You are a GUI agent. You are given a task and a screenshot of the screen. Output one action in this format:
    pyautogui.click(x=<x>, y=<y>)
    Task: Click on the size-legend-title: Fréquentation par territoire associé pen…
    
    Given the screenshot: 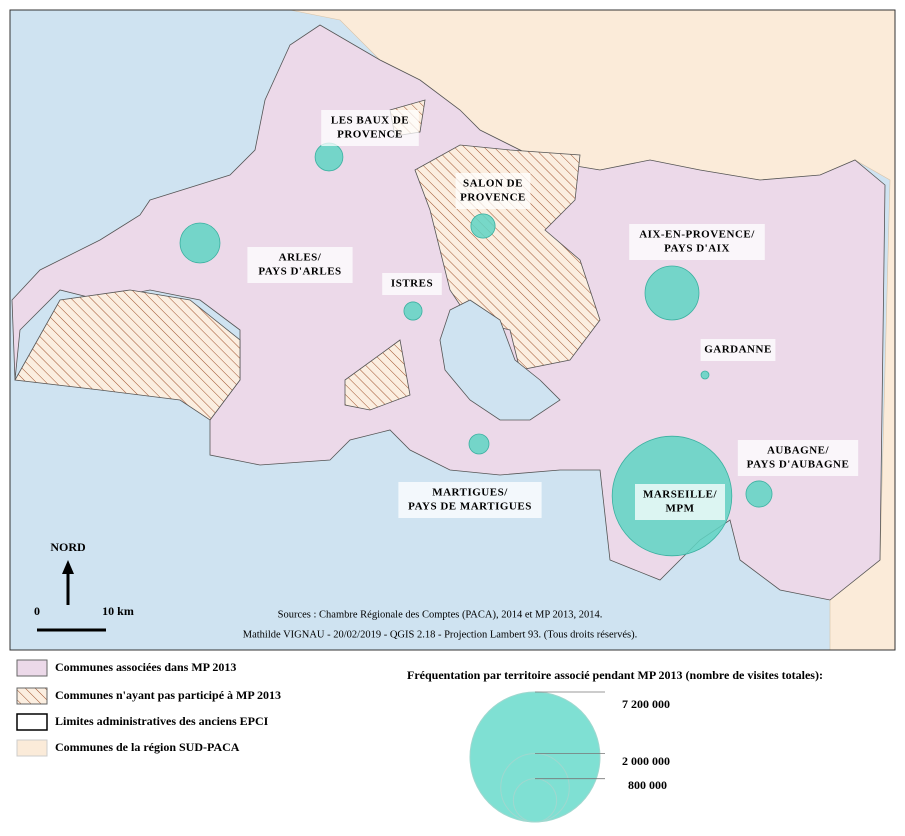 What is the action you would take?
    pyautogui.click(x=615, y=675)
    